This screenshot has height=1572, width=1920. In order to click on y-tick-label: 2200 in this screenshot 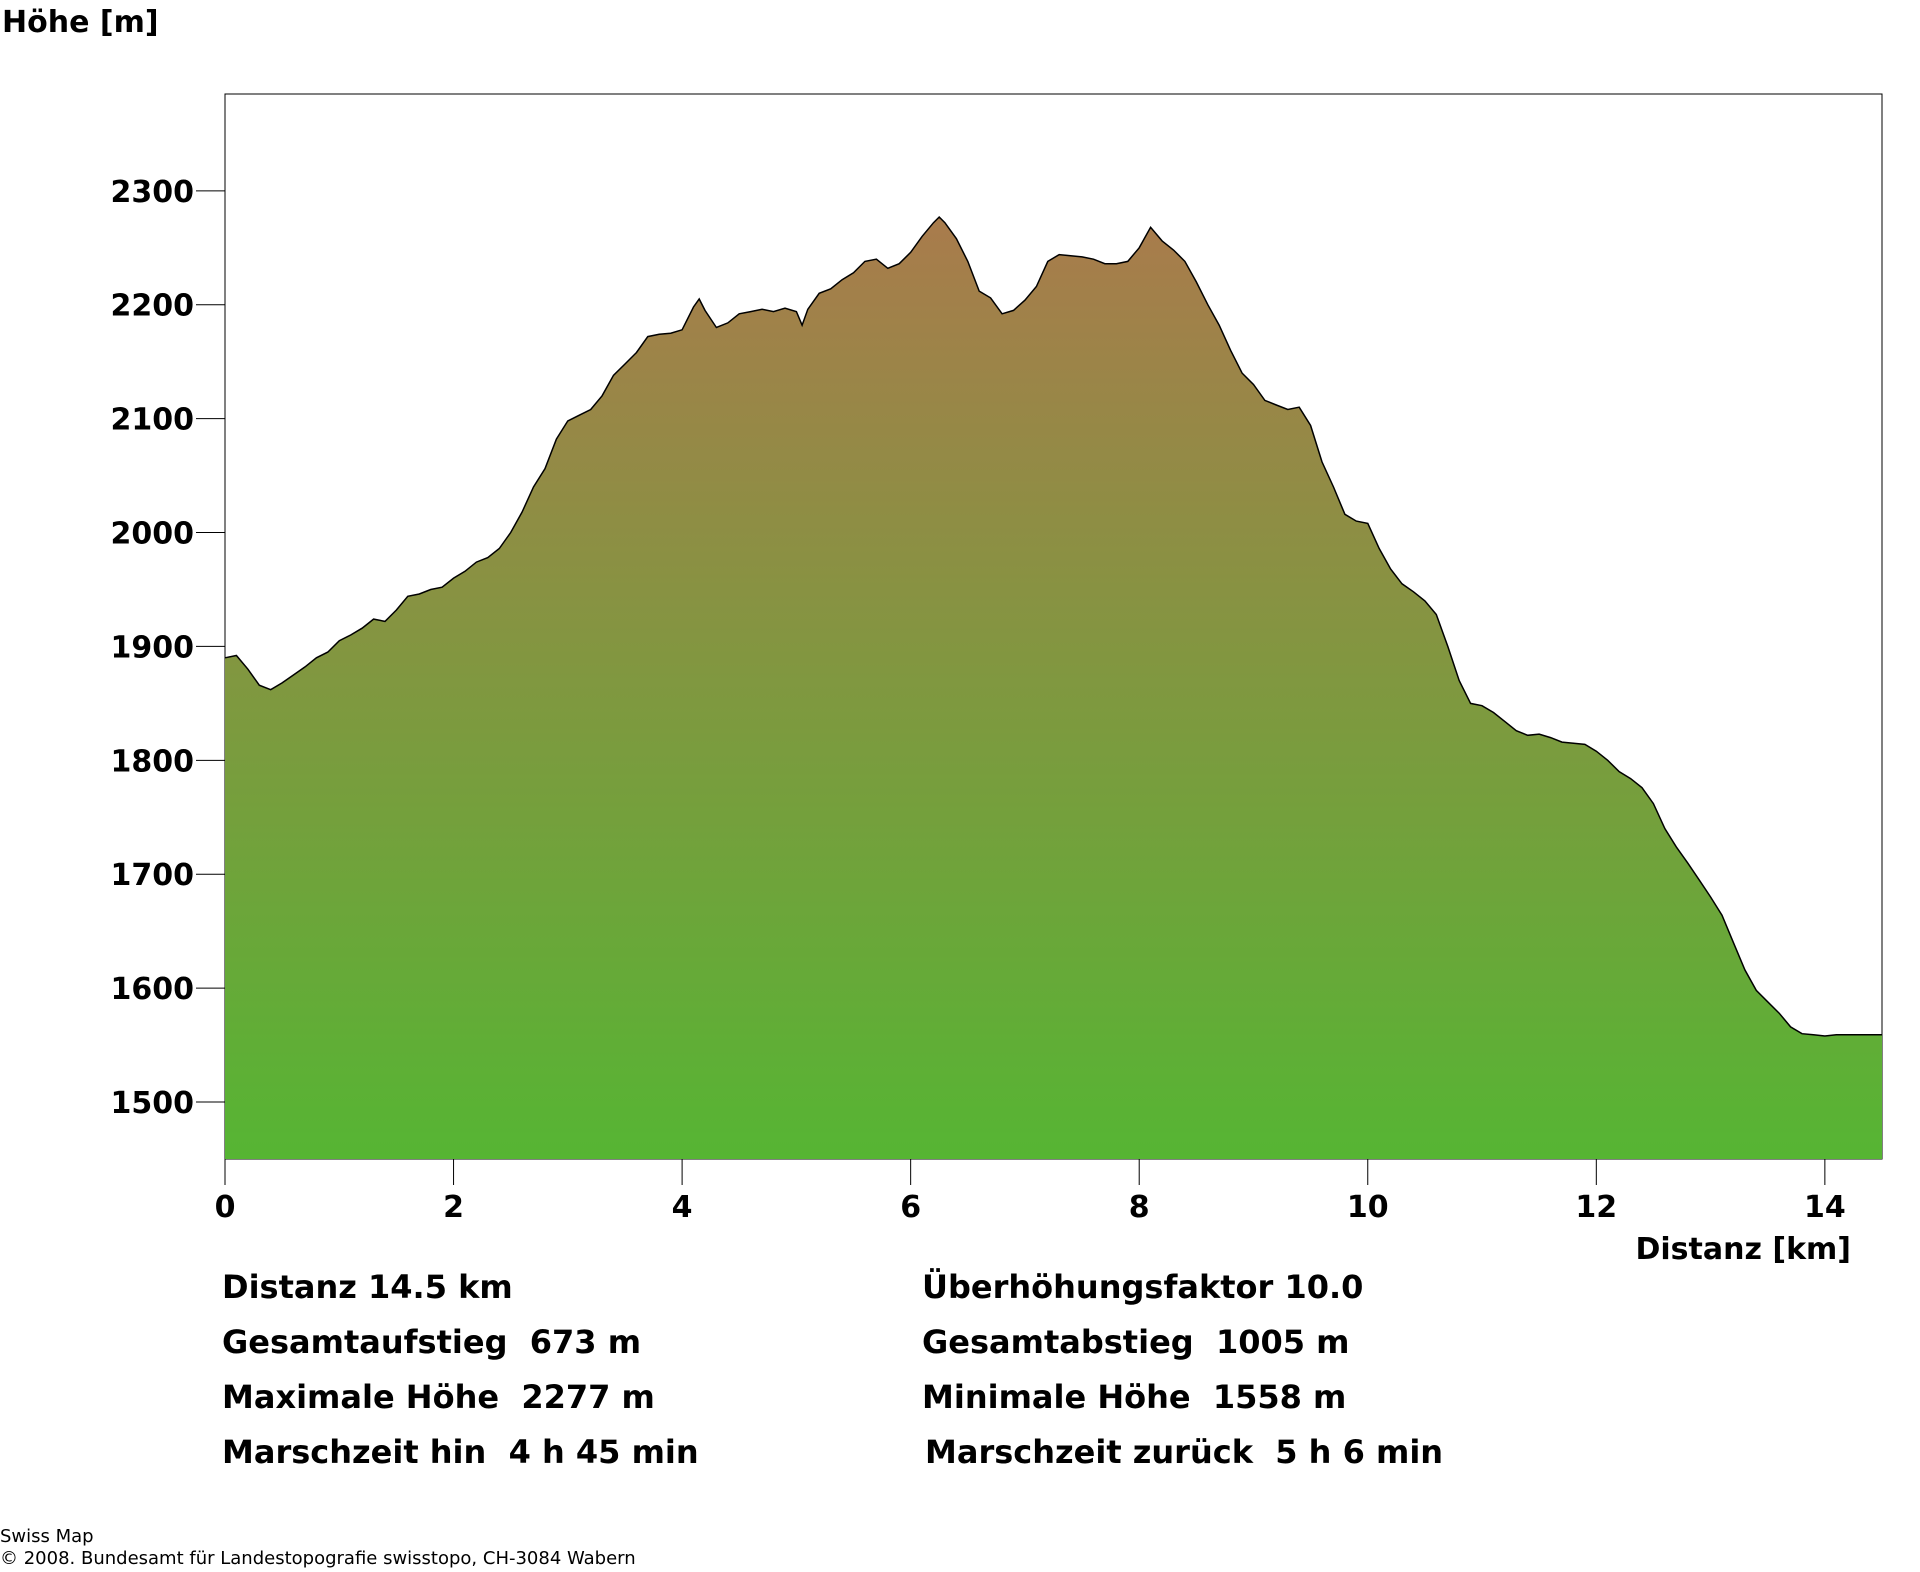, I will do `click(153, 306)`.